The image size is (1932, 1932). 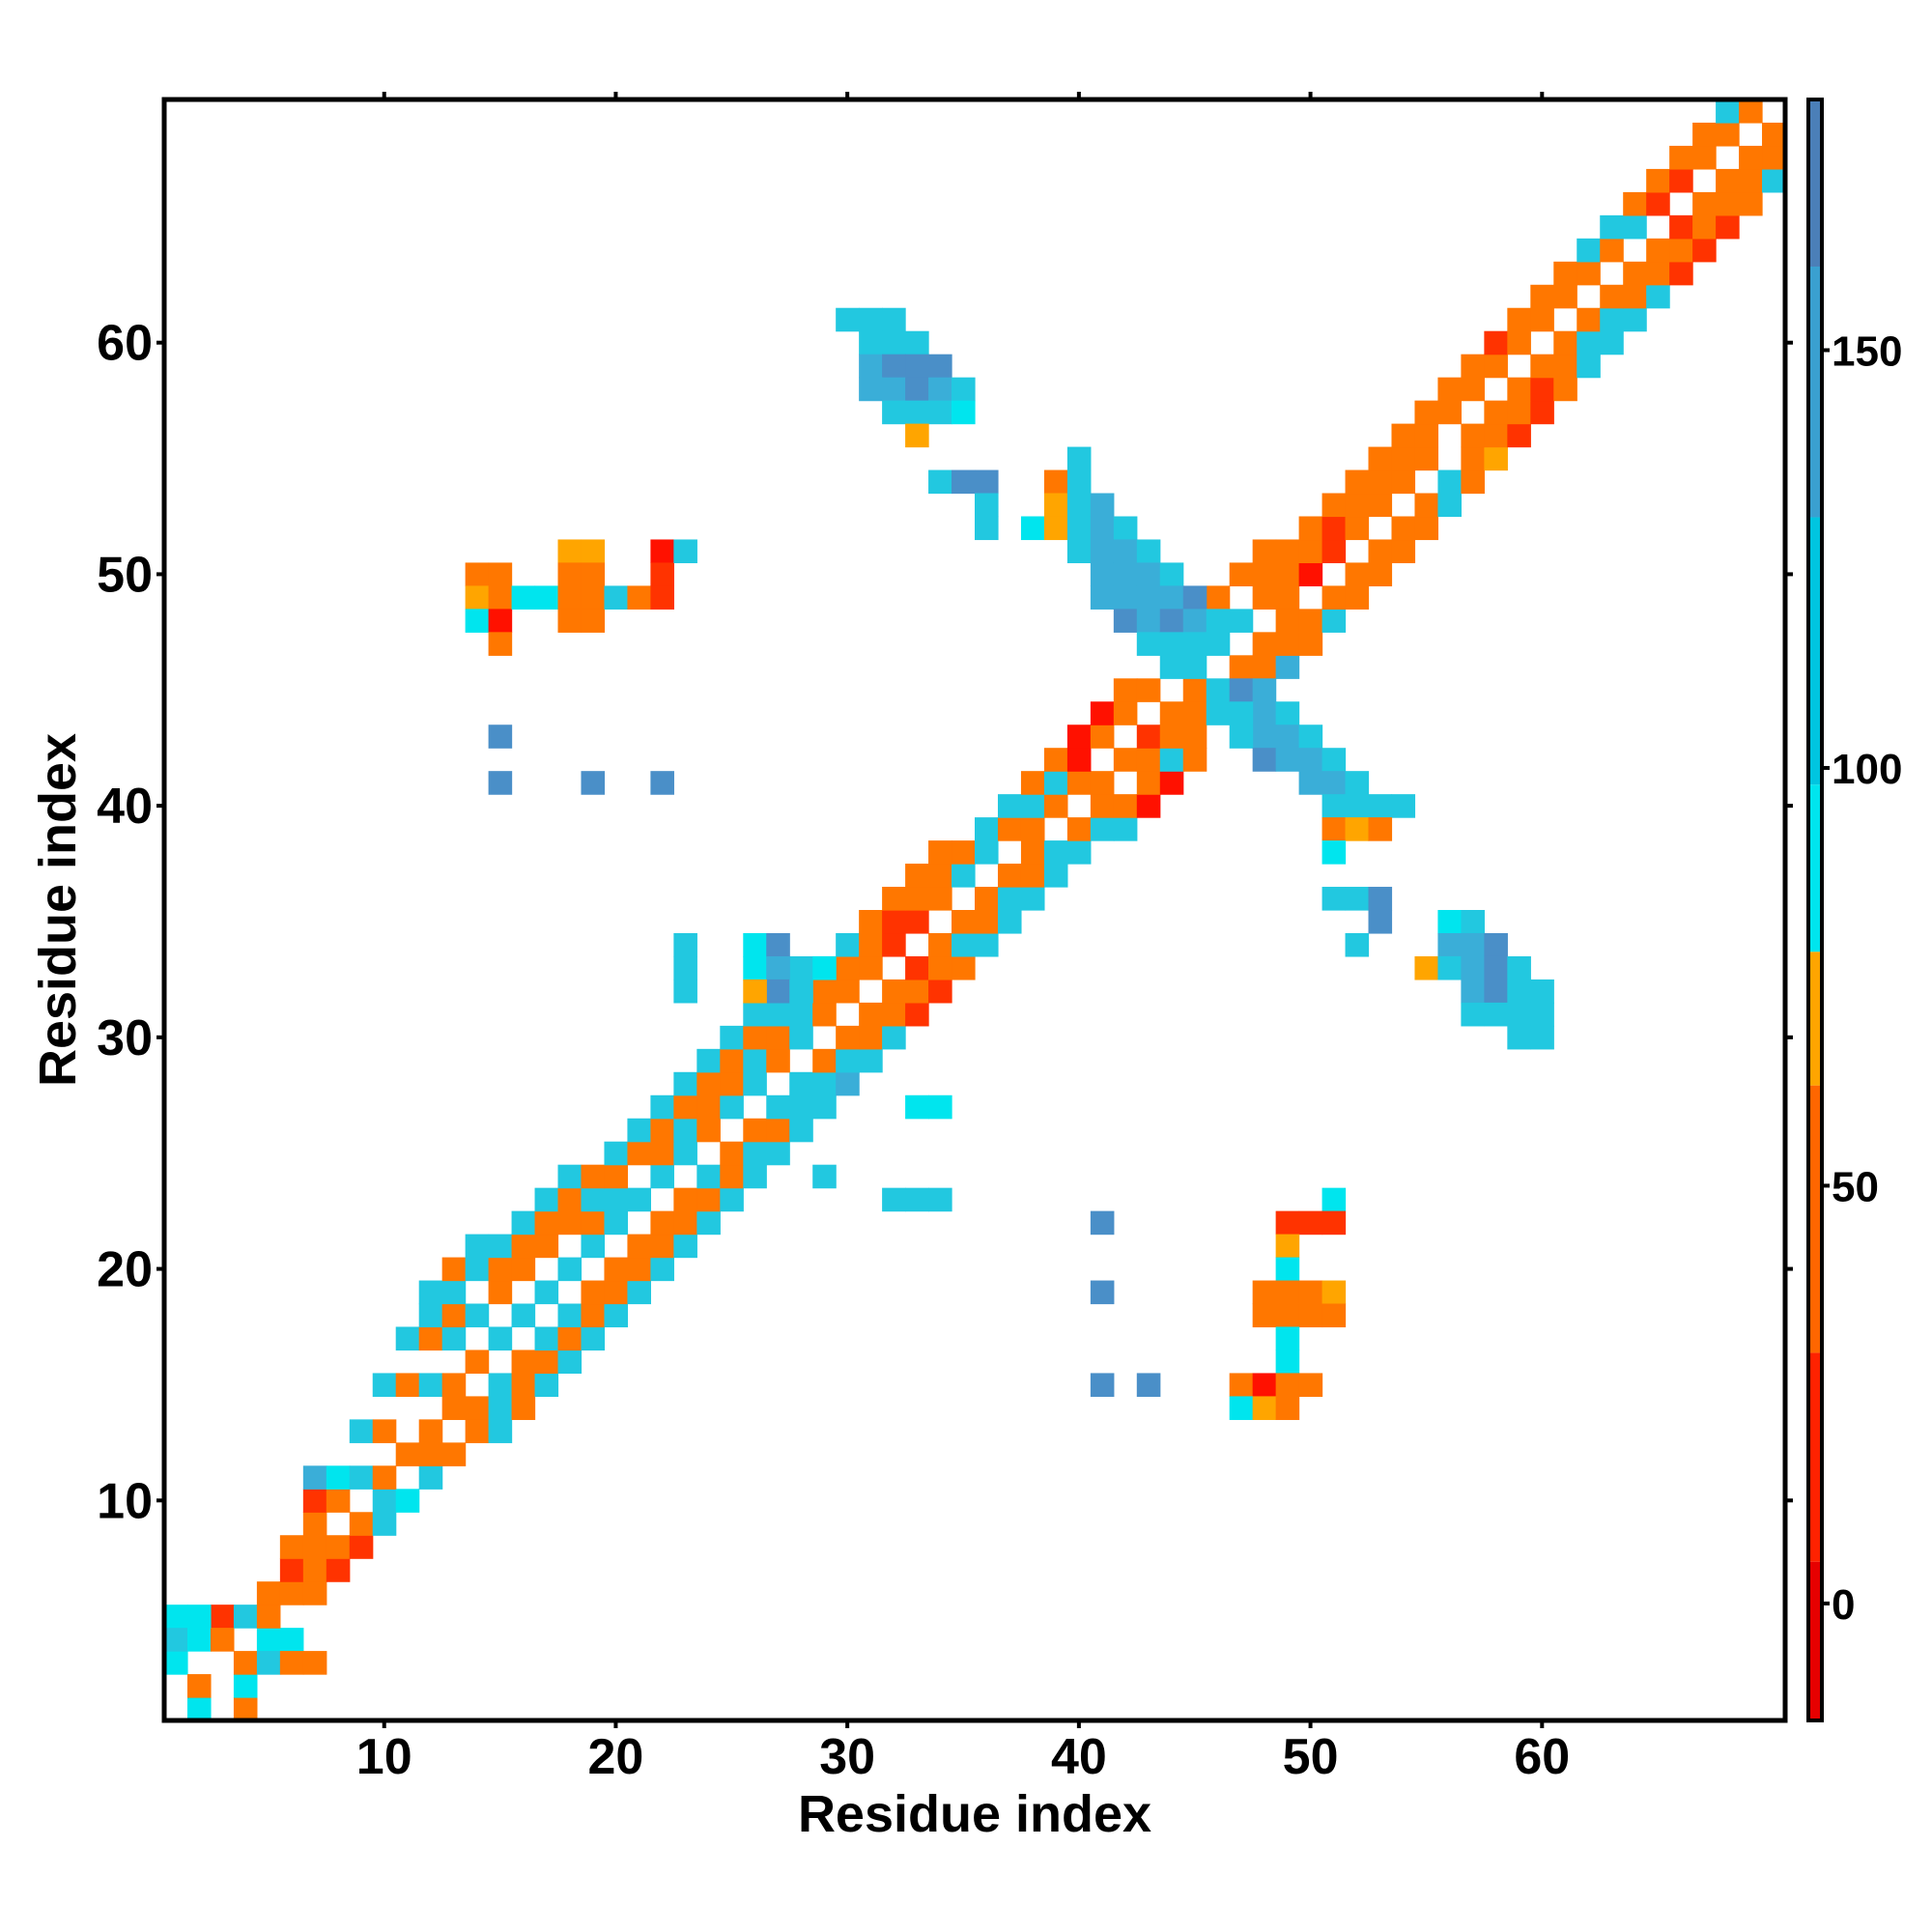 What do you see at coordinates (1867, 351) in the screenshot?
I see `colorbar-tick-label: 150` at bounding box center [1867, 351].